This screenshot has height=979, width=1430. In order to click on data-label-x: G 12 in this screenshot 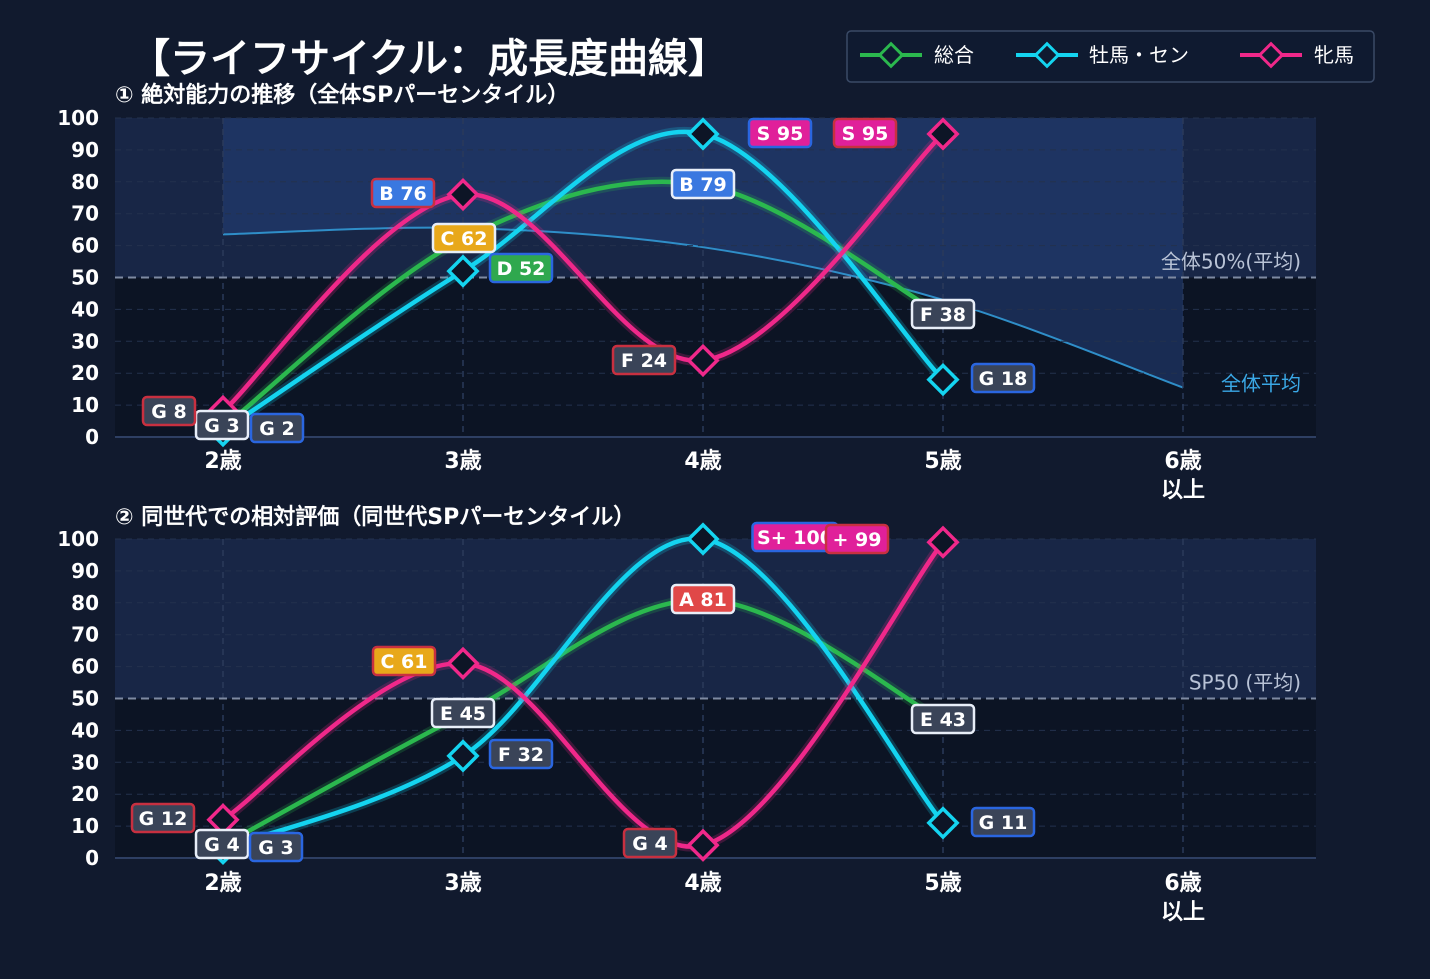, I will do `click(163, 819)`.